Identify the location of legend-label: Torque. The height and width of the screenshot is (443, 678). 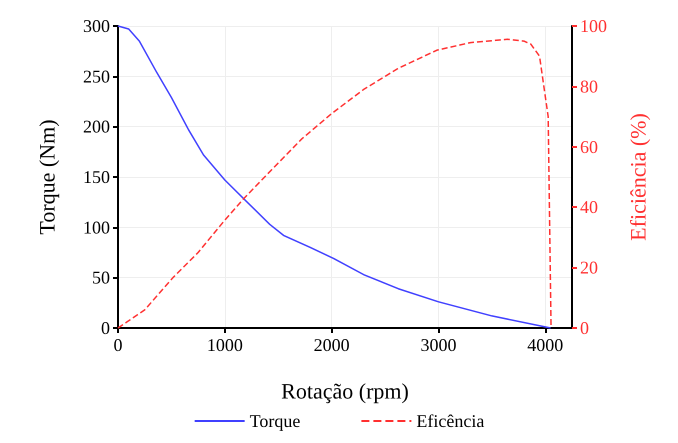
(275, 421).